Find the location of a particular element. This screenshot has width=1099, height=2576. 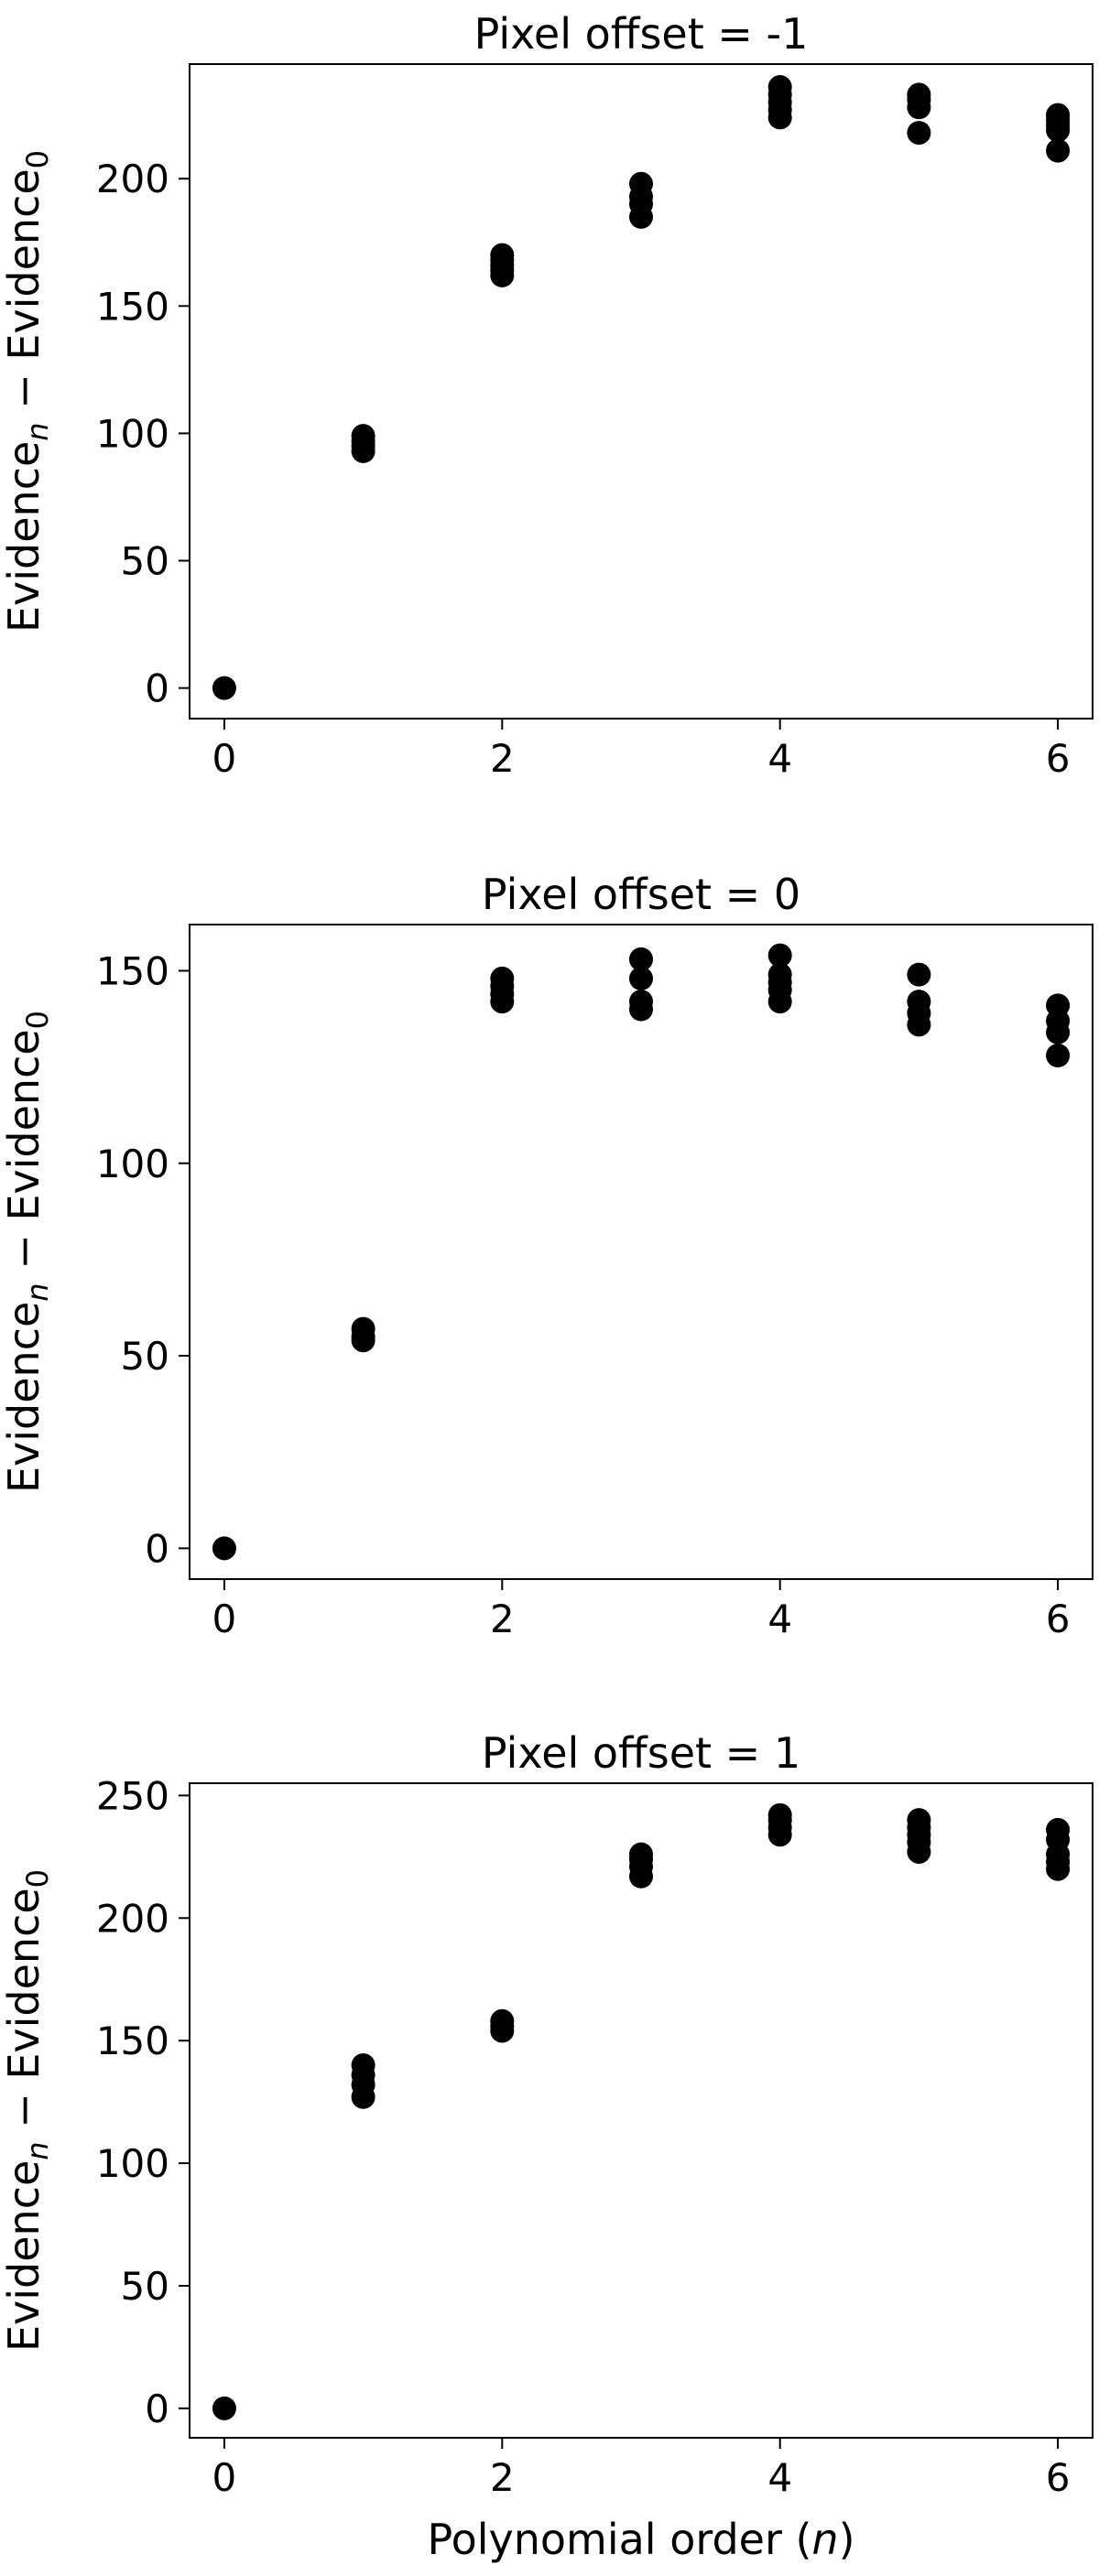

y-tick-label: 250 is located at coordinates (132, 1796).